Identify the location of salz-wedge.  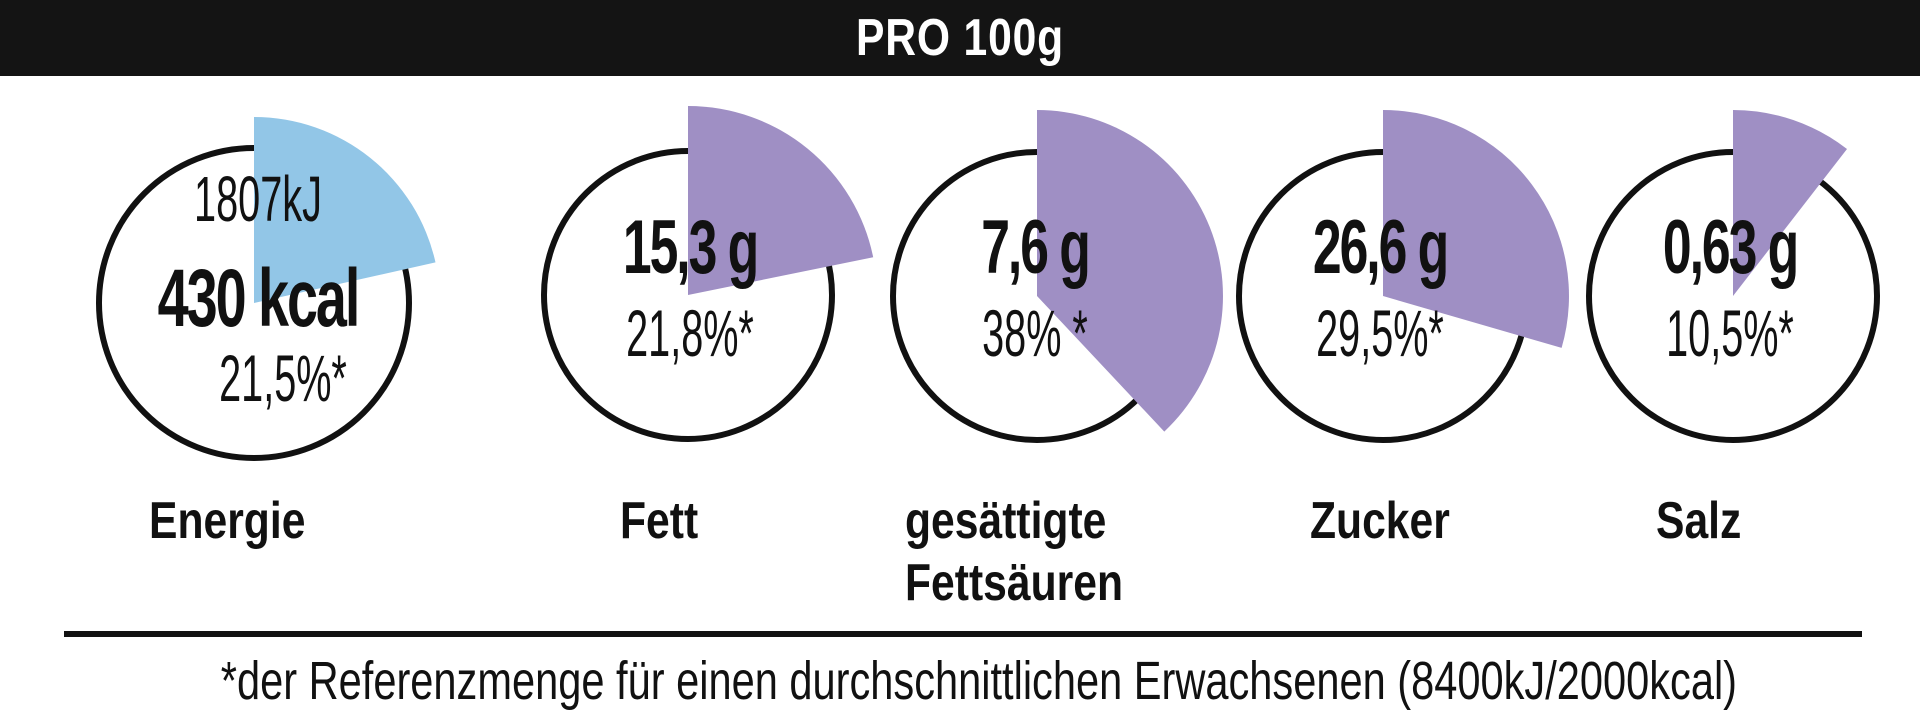
(1790, 203).